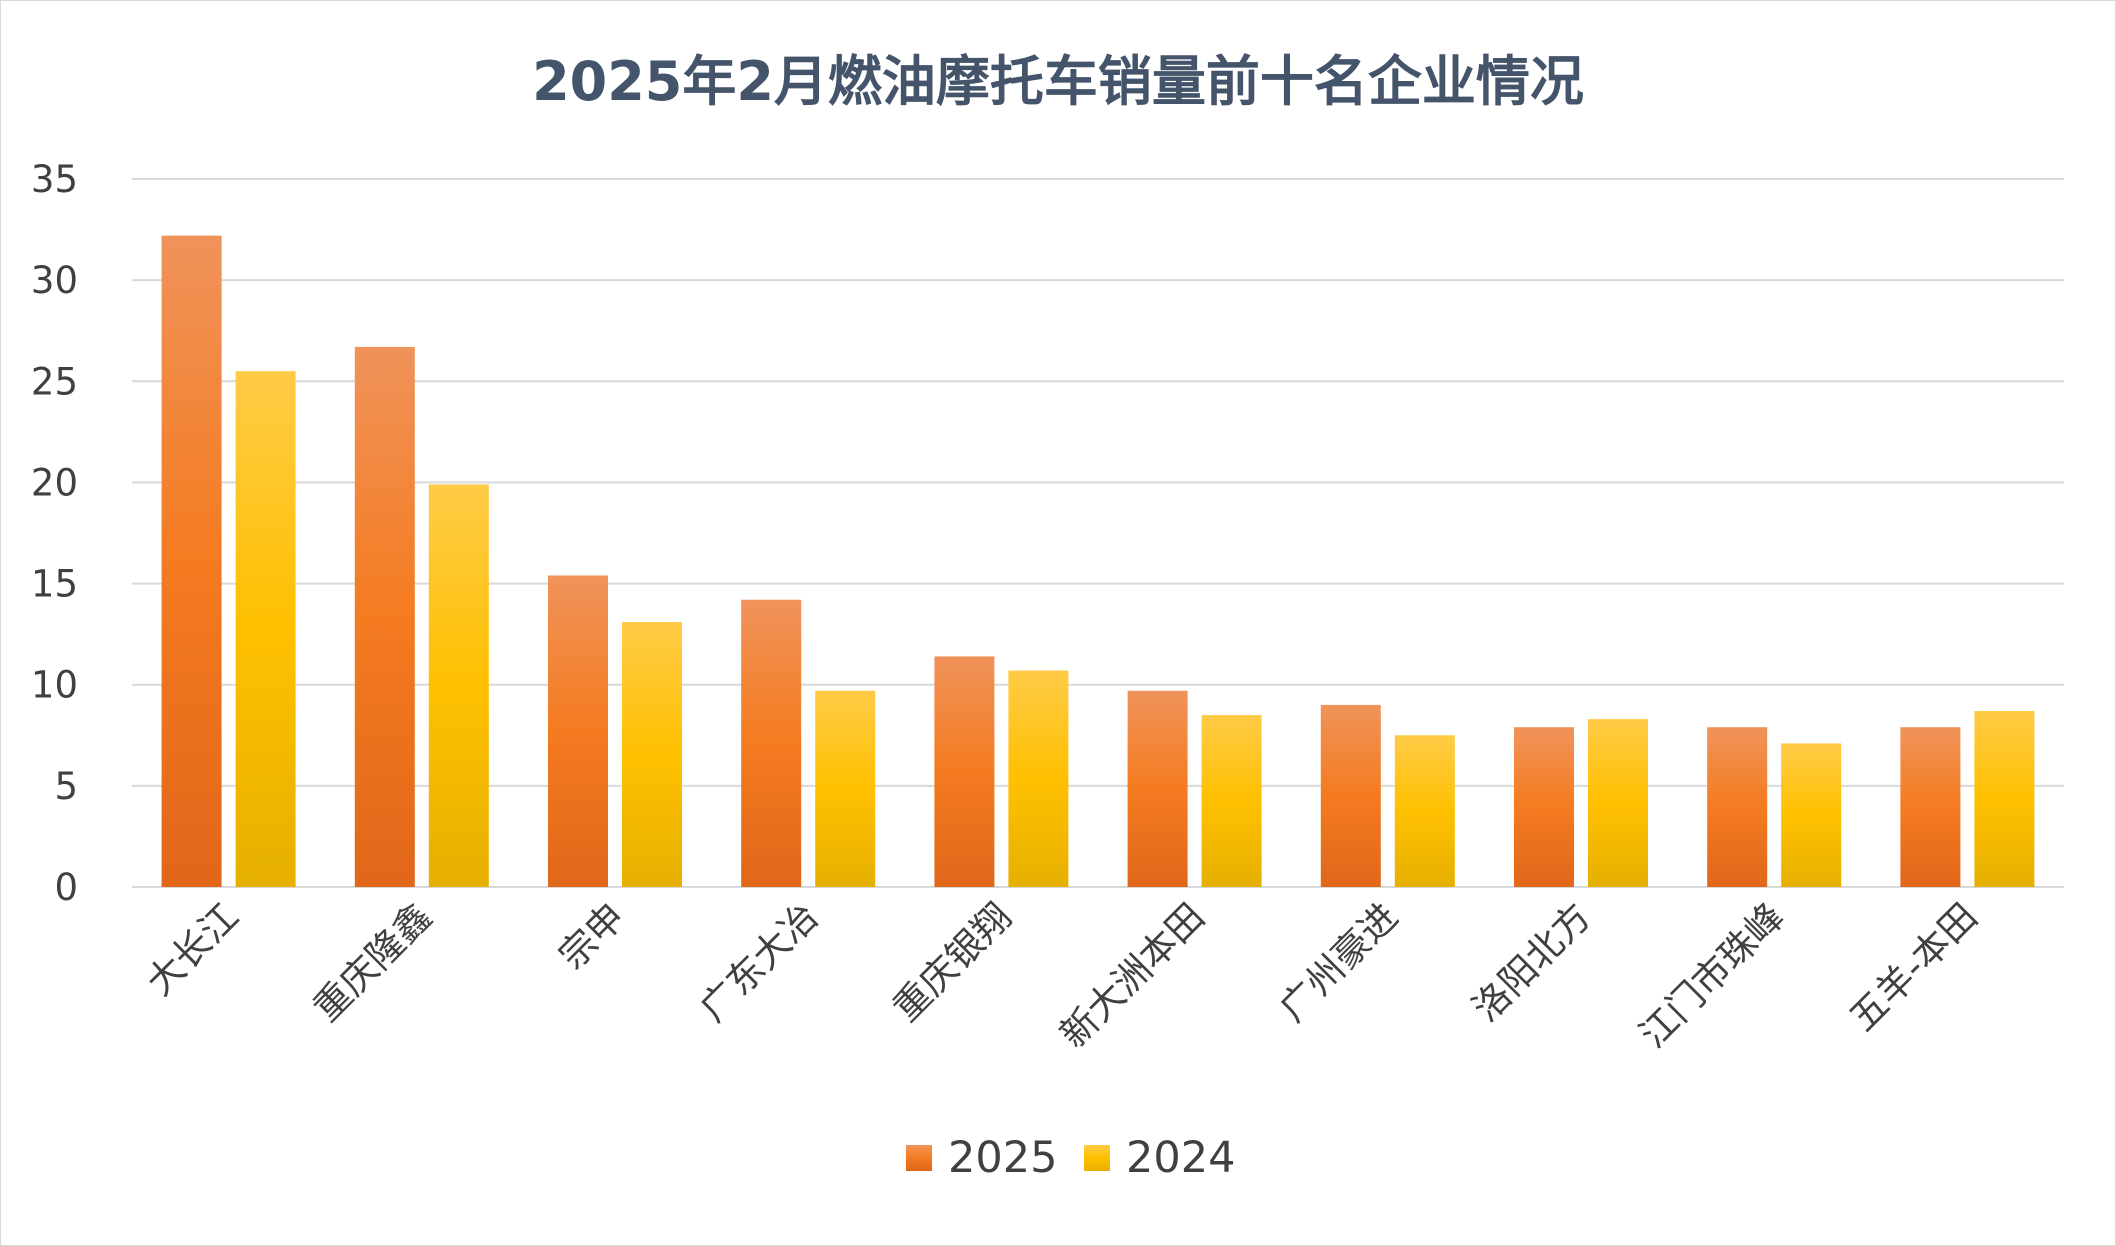  I want to click on y-tick-label: 10, so click(54, 685).